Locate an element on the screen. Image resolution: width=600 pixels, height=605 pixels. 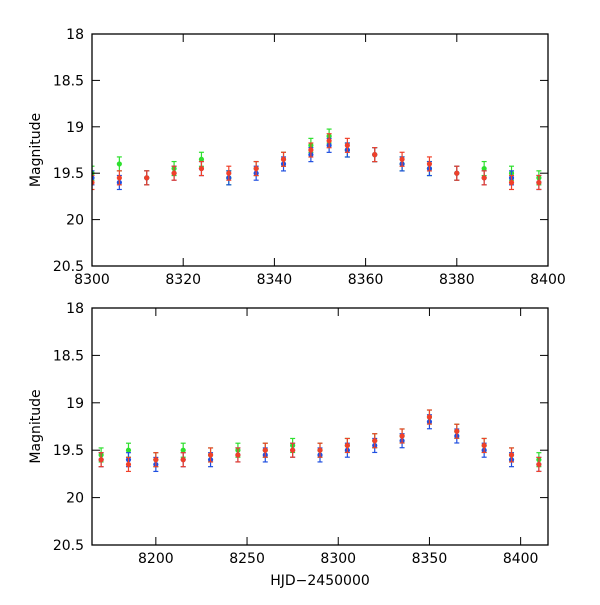
x-tick-label: 8380 is located at coordinates (457, 280).